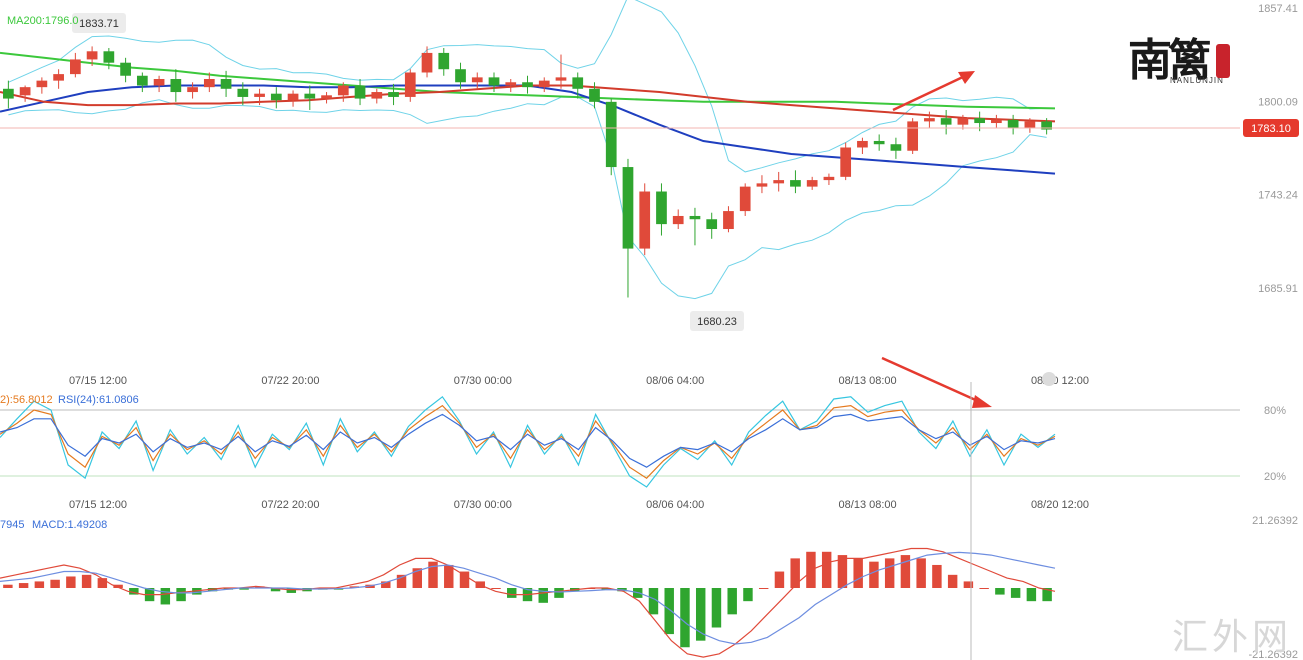 The height and width of the screenshot is (660, 1303). What do you see at coordinates (1232, 637) in the screenshot?
I see `site-watermark: 汇外网` at bounding box center [1232, 637].